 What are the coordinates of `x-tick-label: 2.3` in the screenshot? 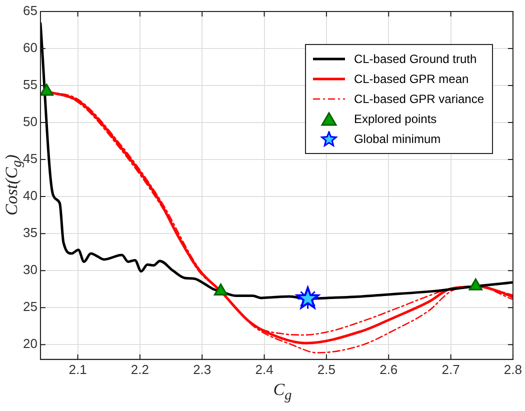 It's located at (202, 369).